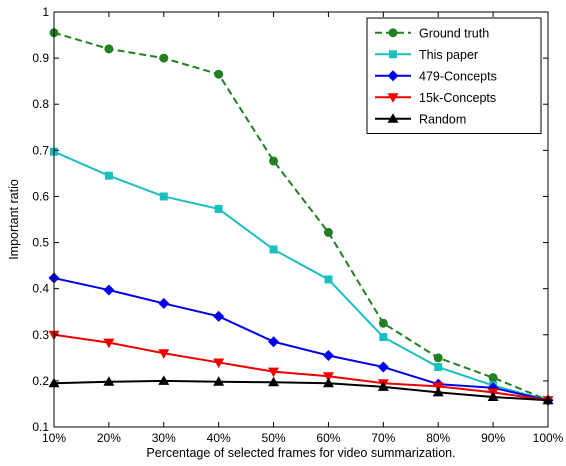  I want to click on legend-label: 15k-Concepts, so click(457, 98).